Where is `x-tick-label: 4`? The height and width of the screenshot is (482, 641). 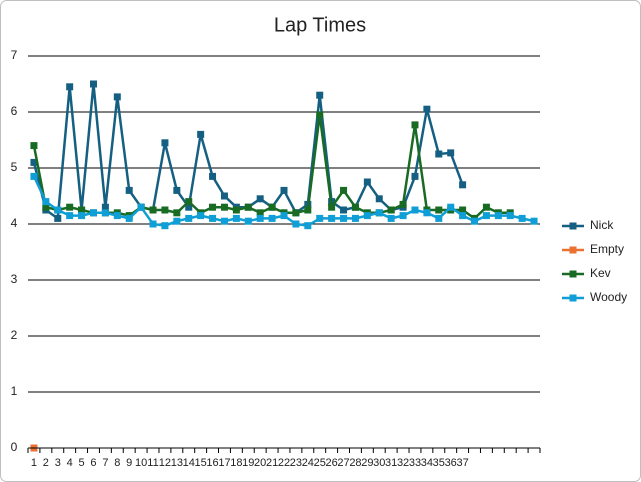 x-tick-label: 4 is located at coordinates (70, 463).